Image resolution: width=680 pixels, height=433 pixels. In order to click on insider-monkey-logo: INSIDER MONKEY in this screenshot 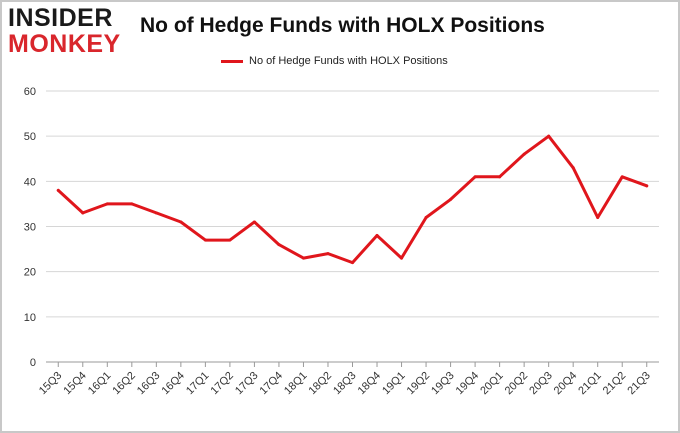, I will do `click(68, 31)`.